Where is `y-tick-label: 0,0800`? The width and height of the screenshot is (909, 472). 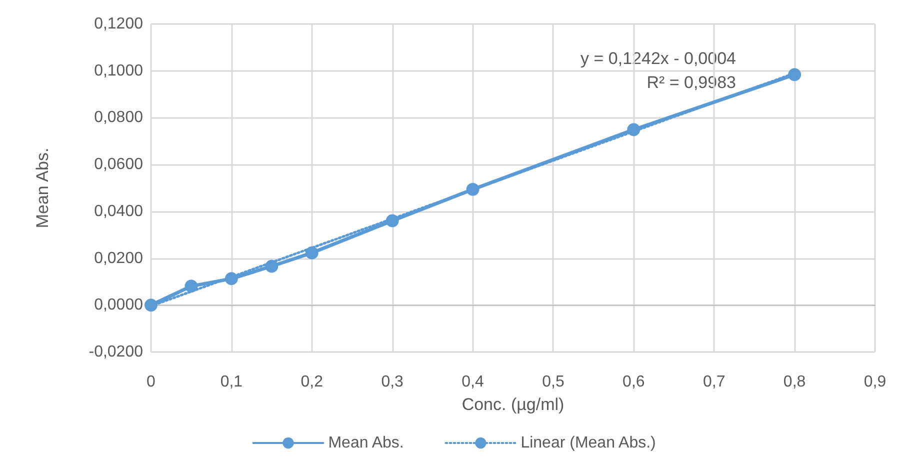 y-tick-label: 0,0800 is located at coordinates (119, 117).